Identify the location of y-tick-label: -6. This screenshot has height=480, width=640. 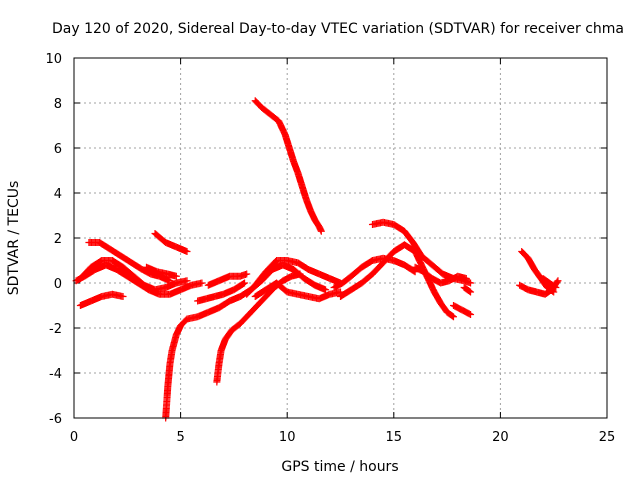
(55, 419).